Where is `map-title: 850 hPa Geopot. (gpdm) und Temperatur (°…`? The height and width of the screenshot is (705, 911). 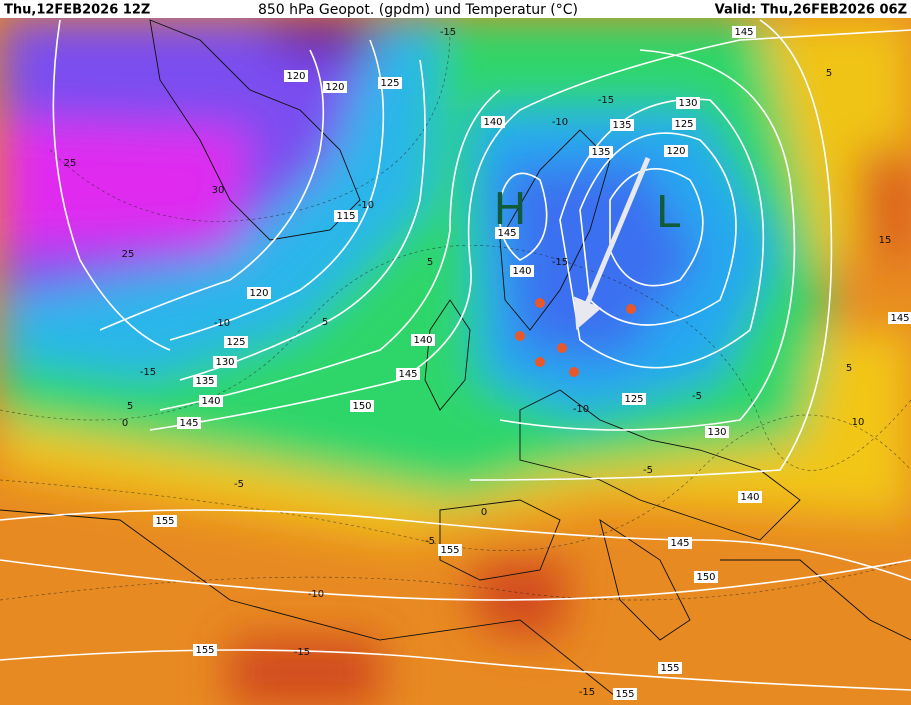
map-title: 850 hPa Geopot. (gpdm) und Temperatur (°… is located at coordinates (418, 10).